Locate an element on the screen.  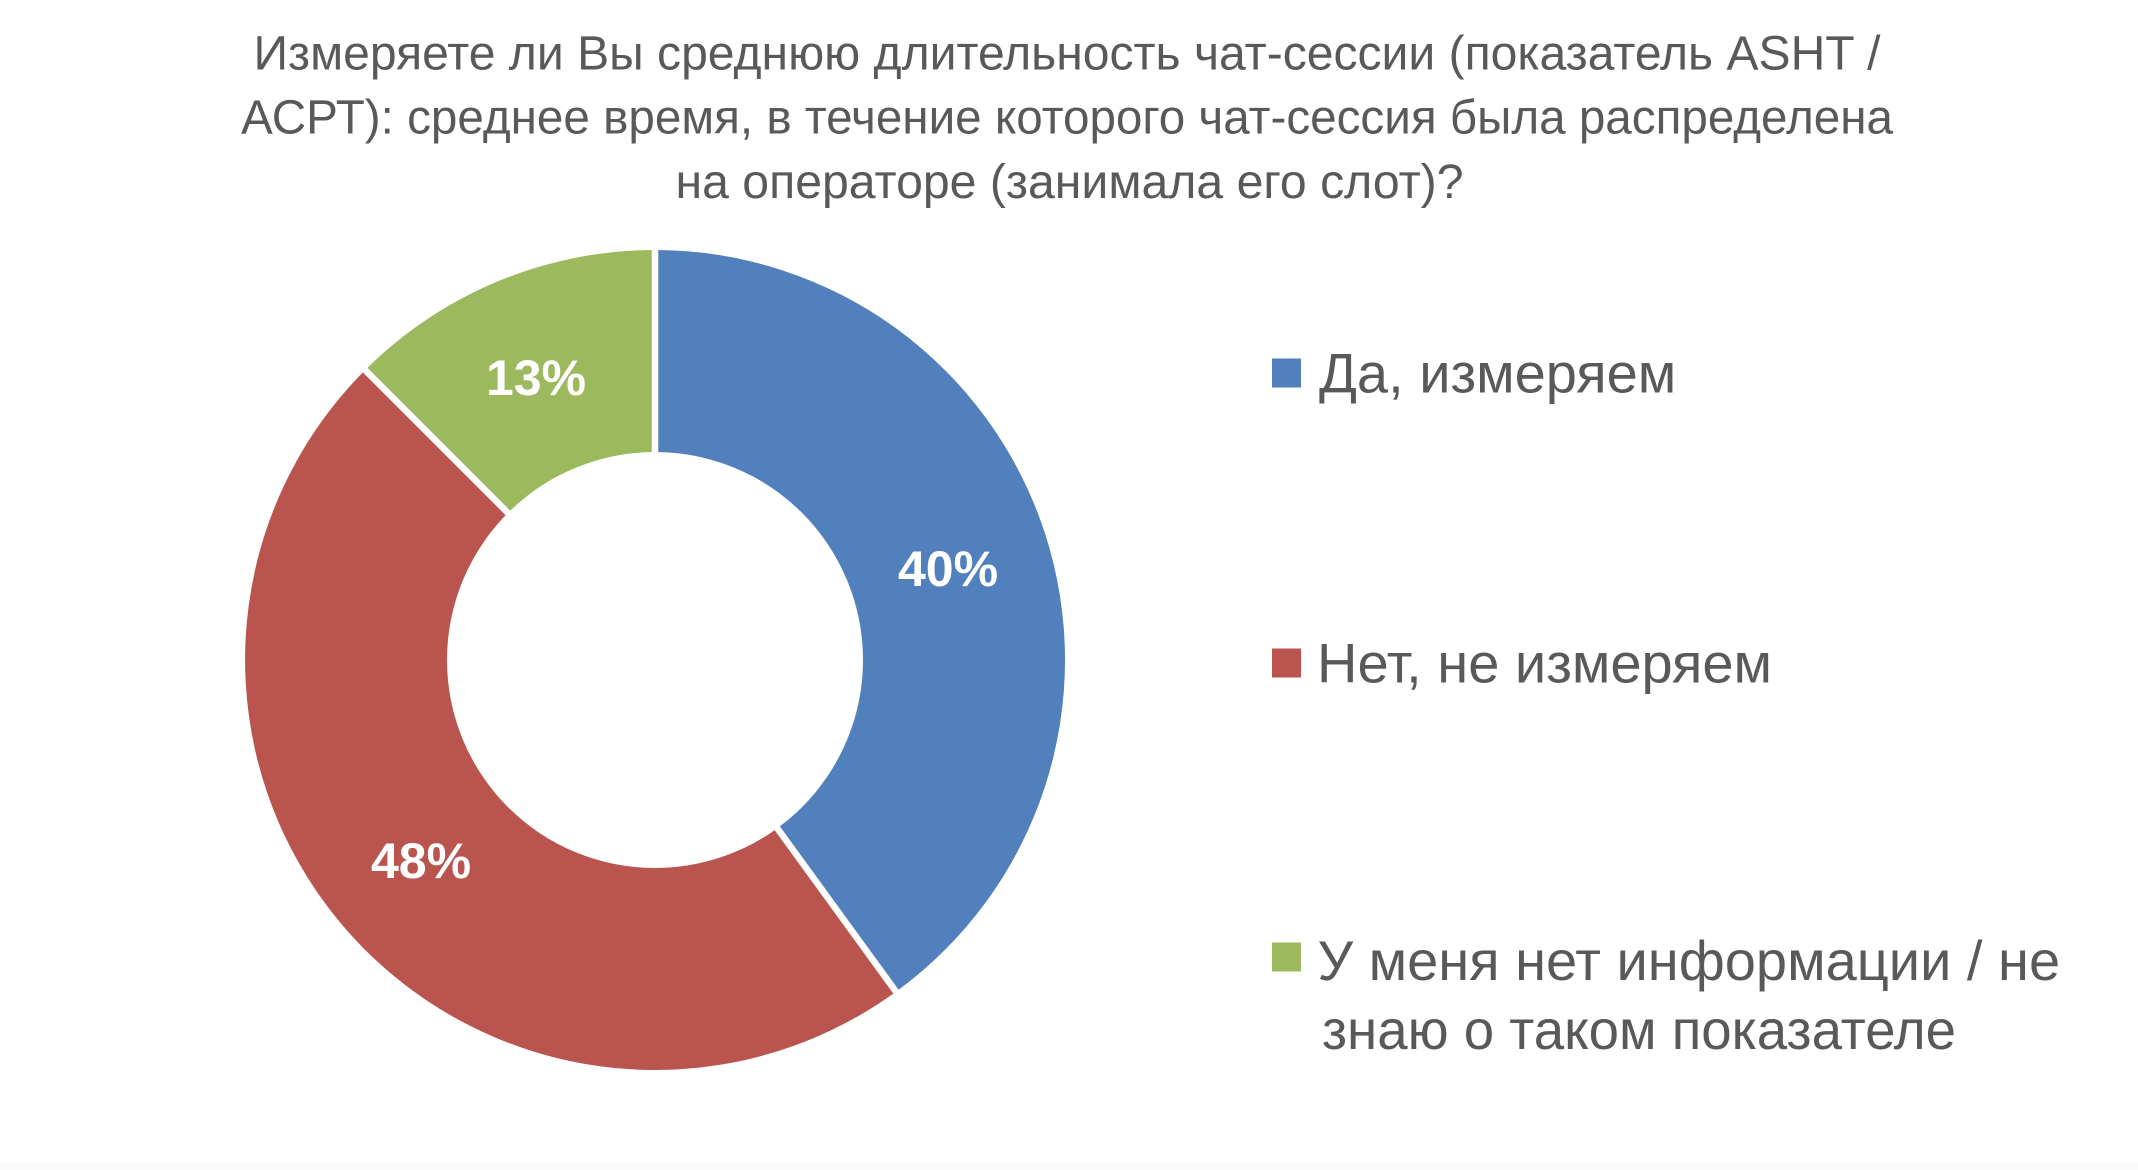
svg-text: Да, измеряем is located at coordinates (1497, 373).